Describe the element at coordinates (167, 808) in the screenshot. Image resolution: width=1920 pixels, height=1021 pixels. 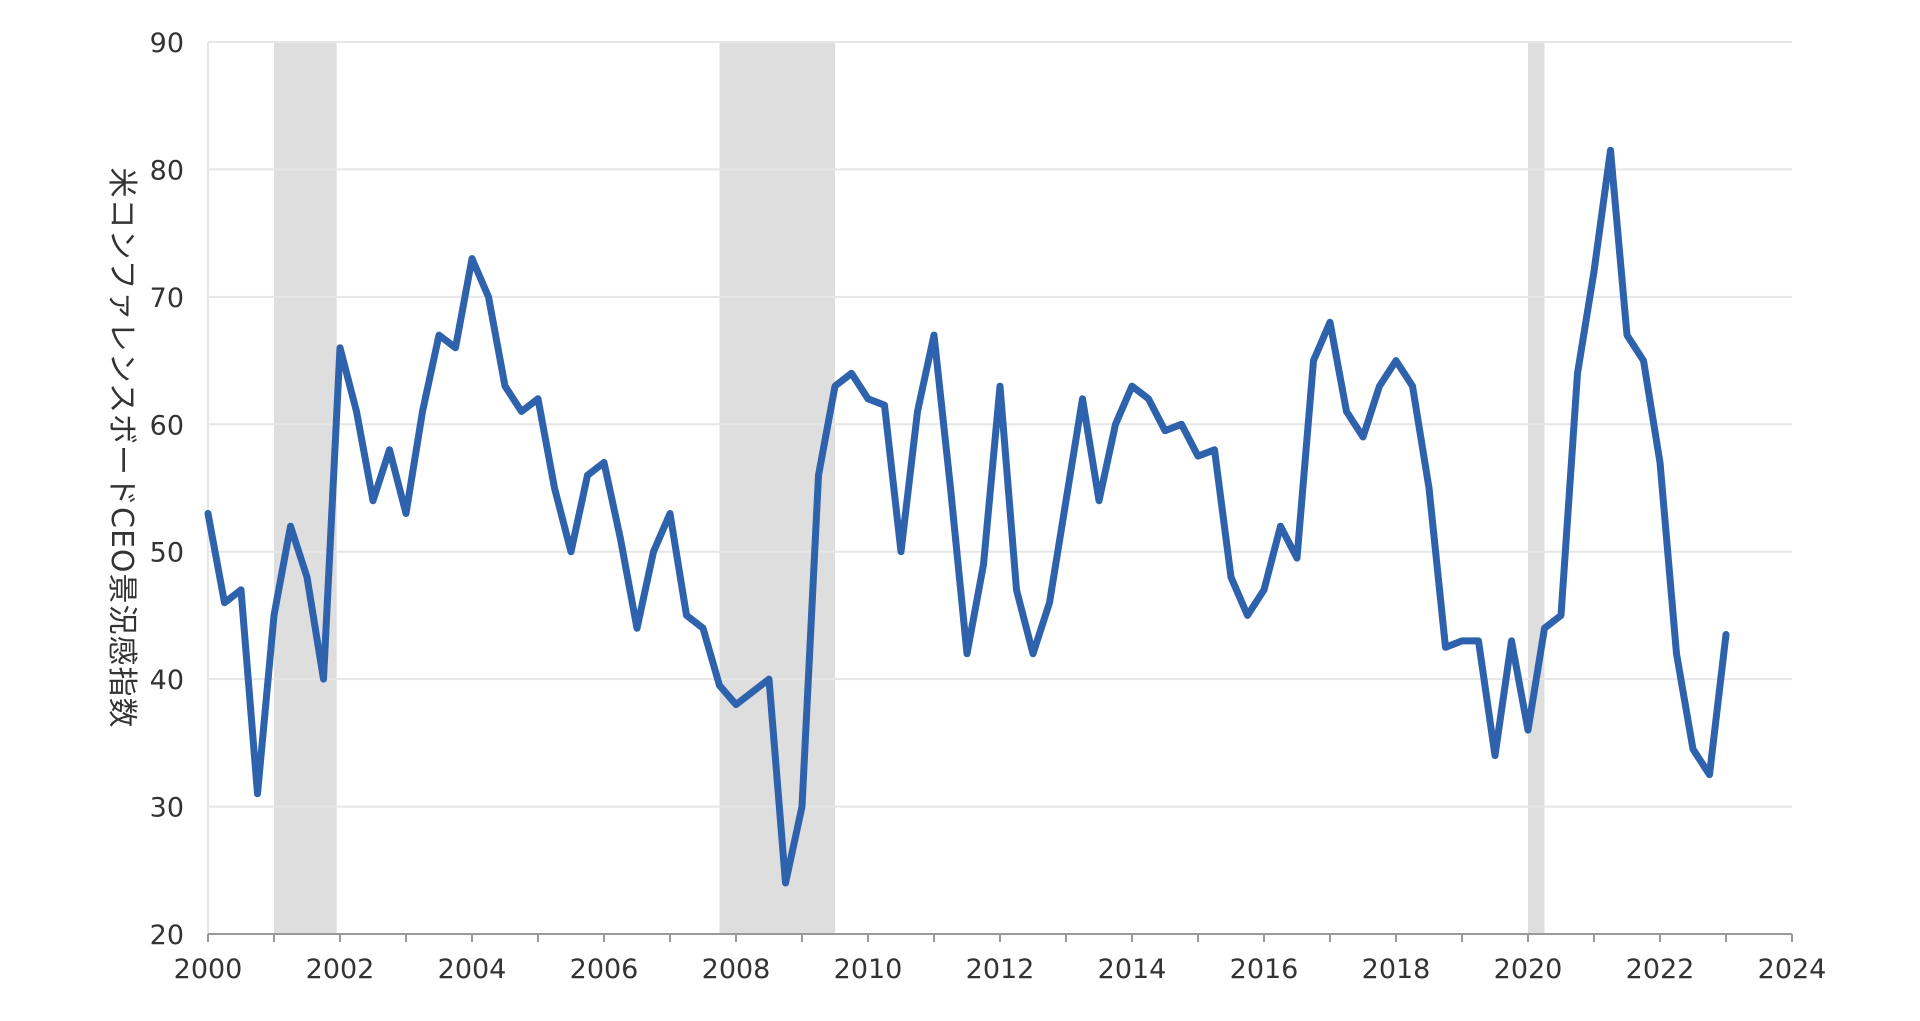
I see `y-tick-label-30: 30` at that location.